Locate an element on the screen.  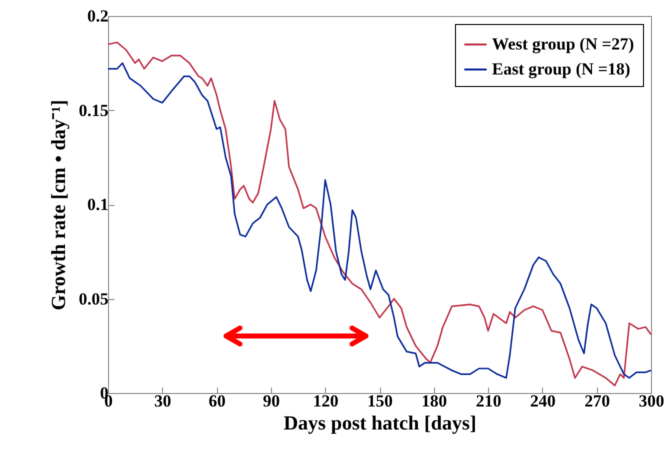
x-tick-label: 210 is located at coordinates (489, 401).